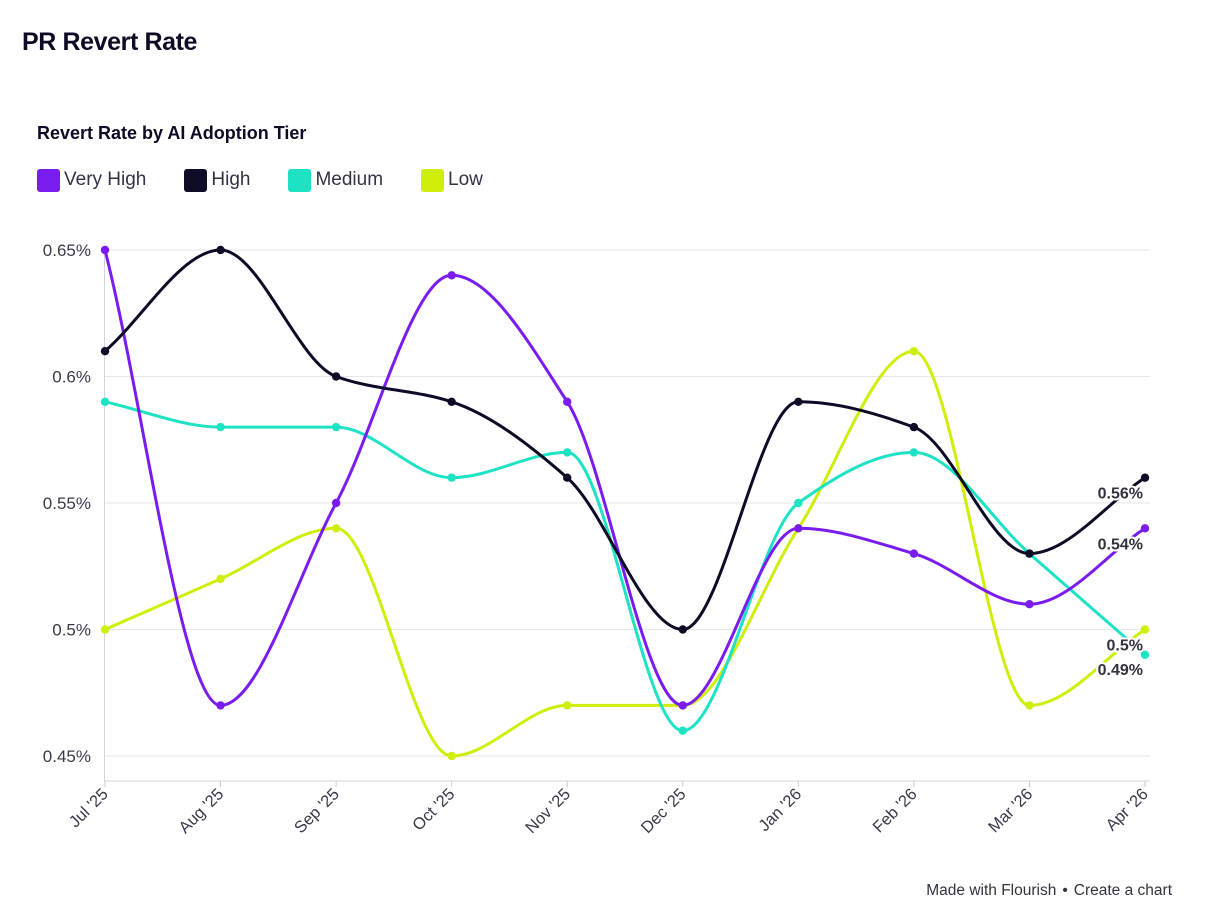 The width and height of the screenshot is (1206, 910). I want to click on legend-item-low: Low, so click(452, 180).